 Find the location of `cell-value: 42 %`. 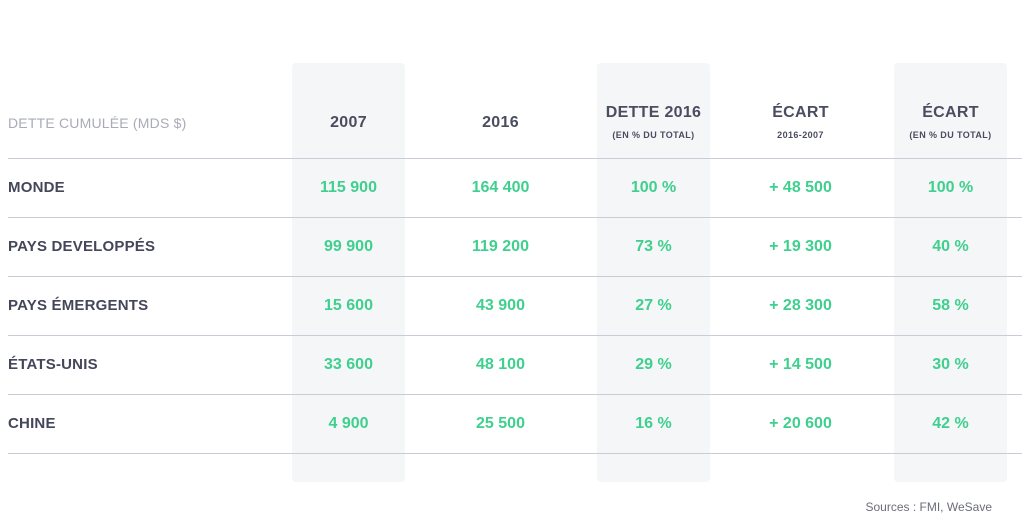

cell-value: 42 % is located at coordinates (950, 423).